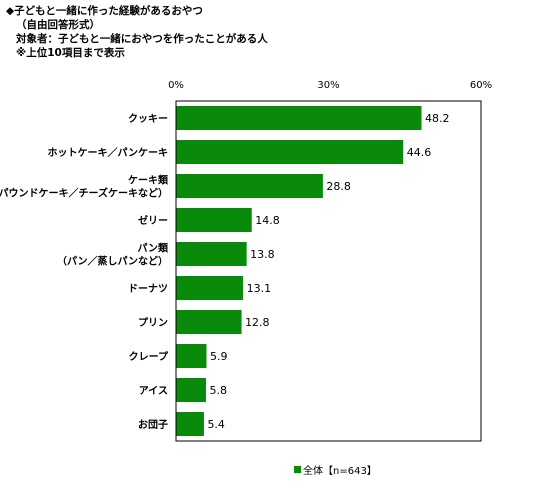 This screenshot has height=504, width=550. What do you see at coordinates (216, 424) in the screenshot?
I see `data-label: 5.4` at bounding box center [216, 424].